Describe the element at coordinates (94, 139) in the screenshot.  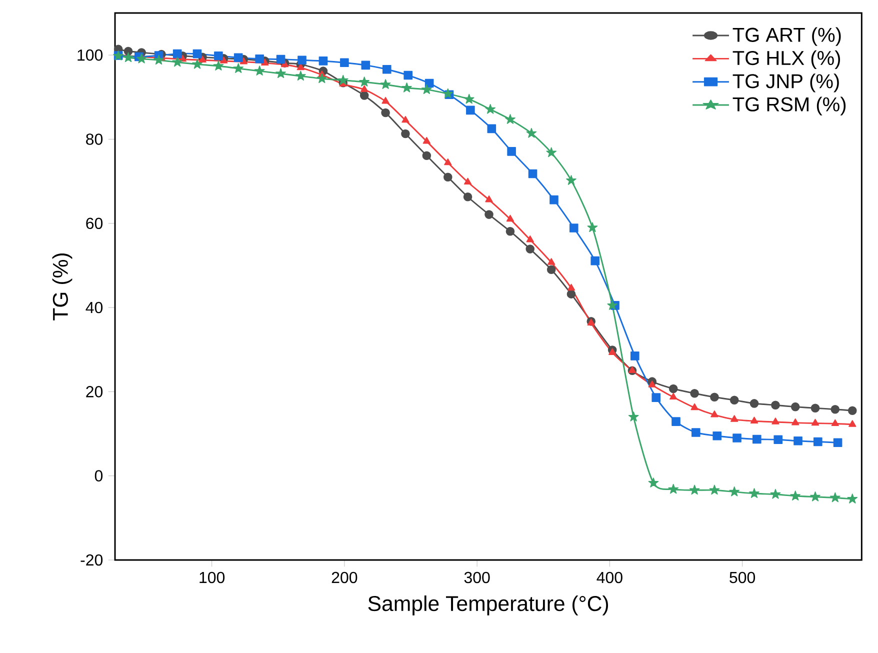
I see `y-tick-label: 80` at that location.